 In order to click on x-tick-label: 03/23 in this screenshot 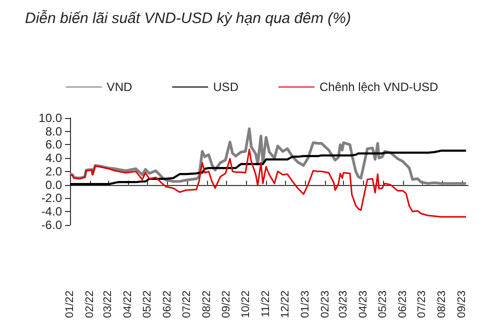, I will do `click(344, 304)`.